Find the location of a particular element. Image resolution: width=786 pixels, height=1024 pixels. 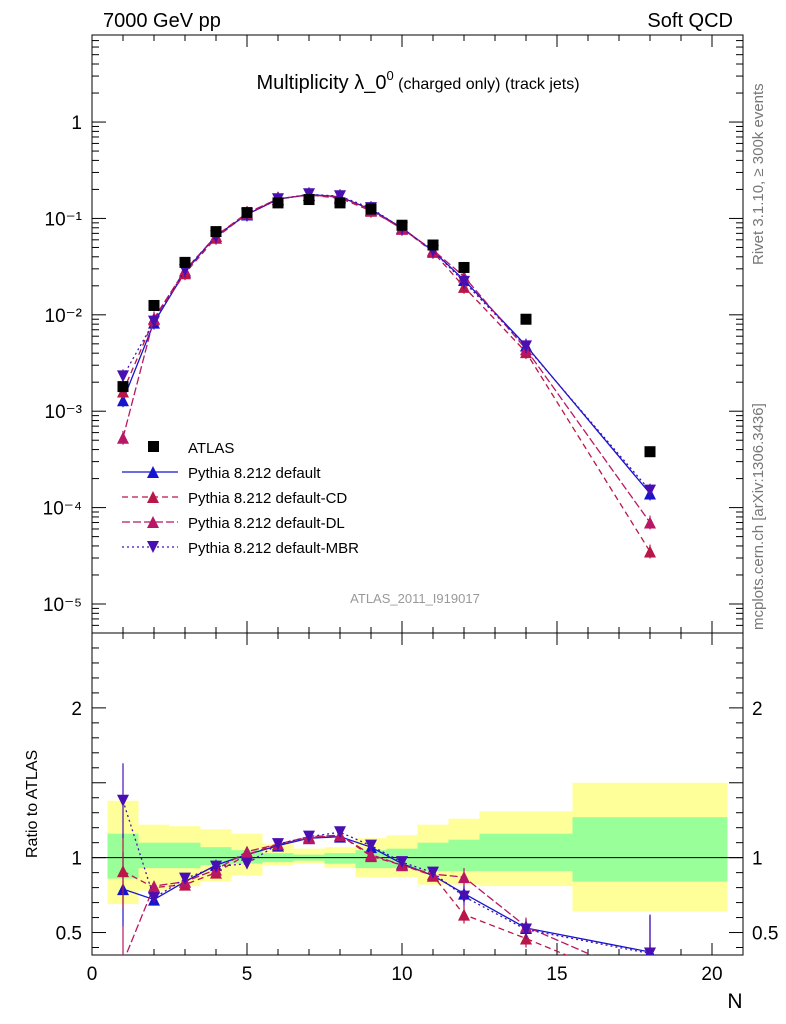

x-tick-label: 10 is located at coordinates (401, 974).